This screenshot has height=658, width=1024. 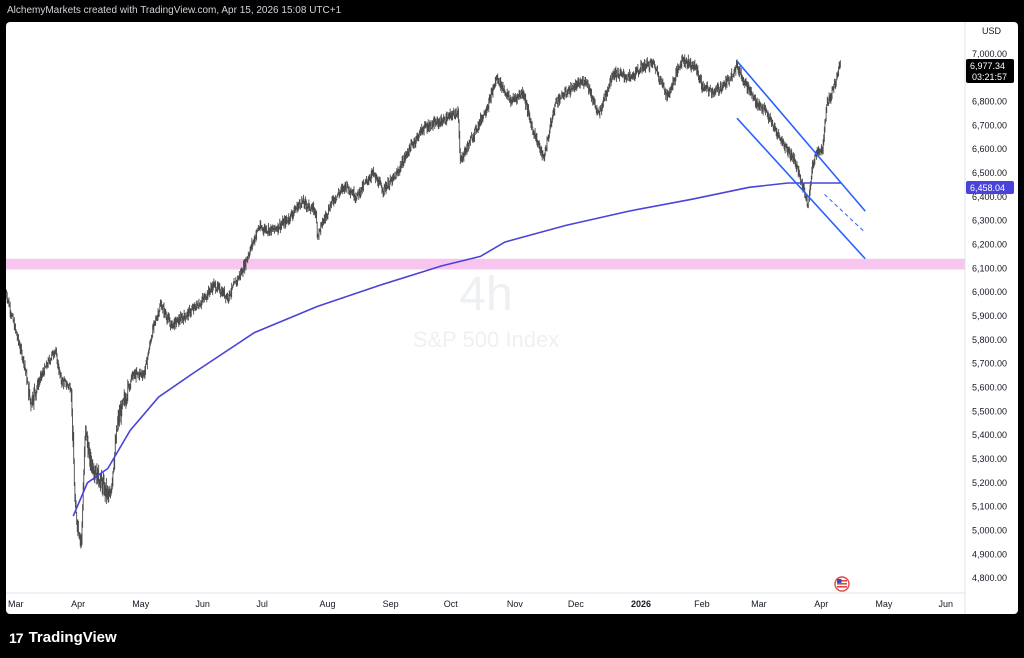 I want to click on price-tick-label: 6,700.00, so click(x=989, y=125).